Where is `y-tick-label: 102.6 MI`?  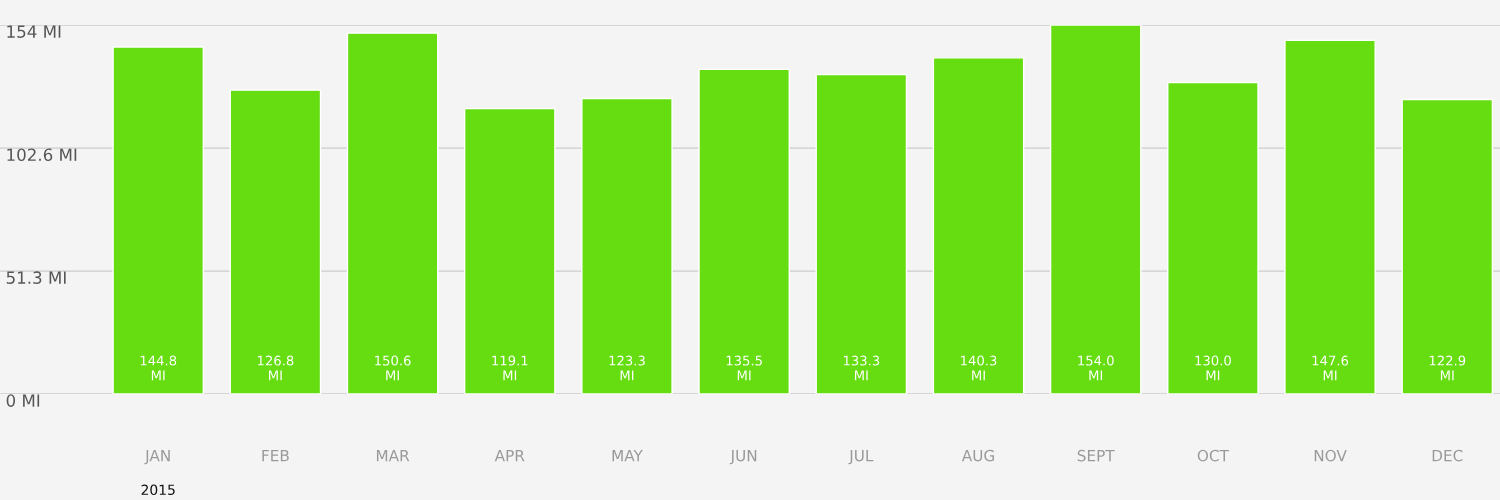
y-tick-label: 102.6 MI is located at coordinates (42, 155).